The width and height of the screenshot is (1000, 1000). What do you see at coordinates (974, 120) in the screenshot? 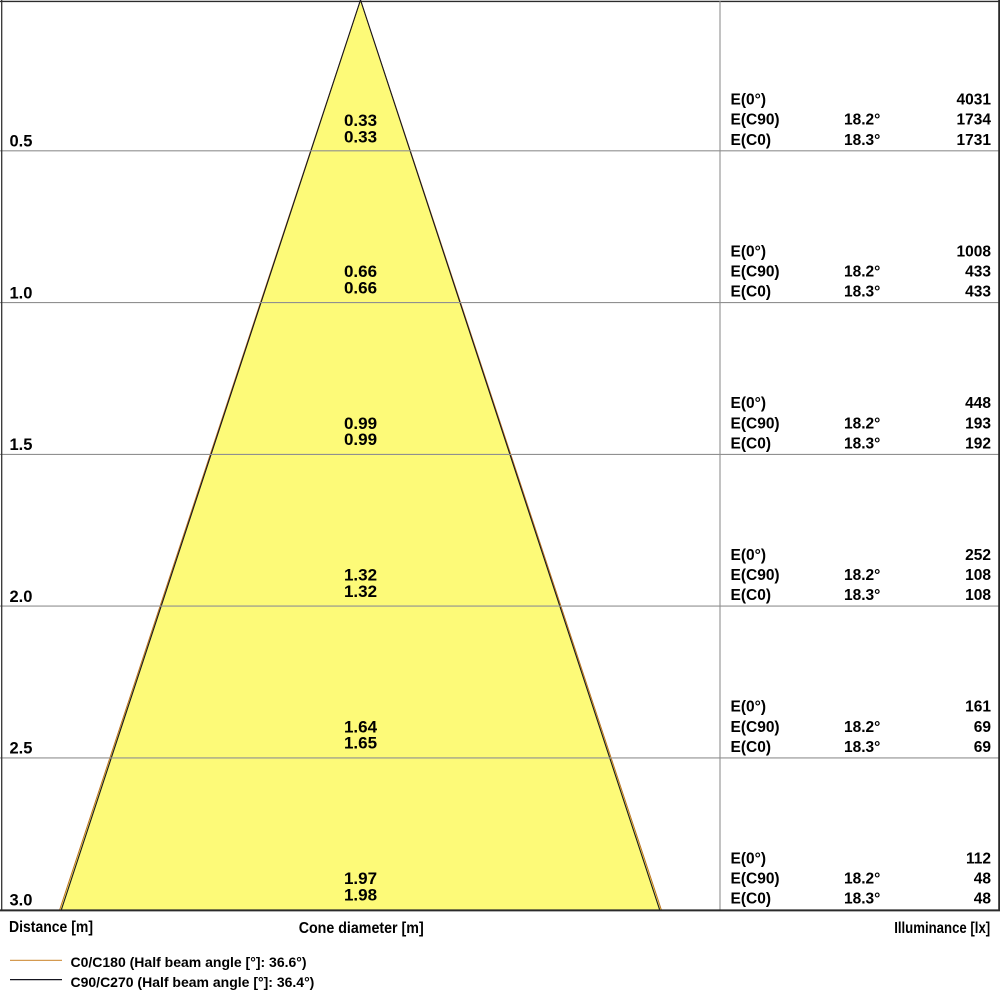
I see `svg-text: 1734` at bounding box center [974, 120].